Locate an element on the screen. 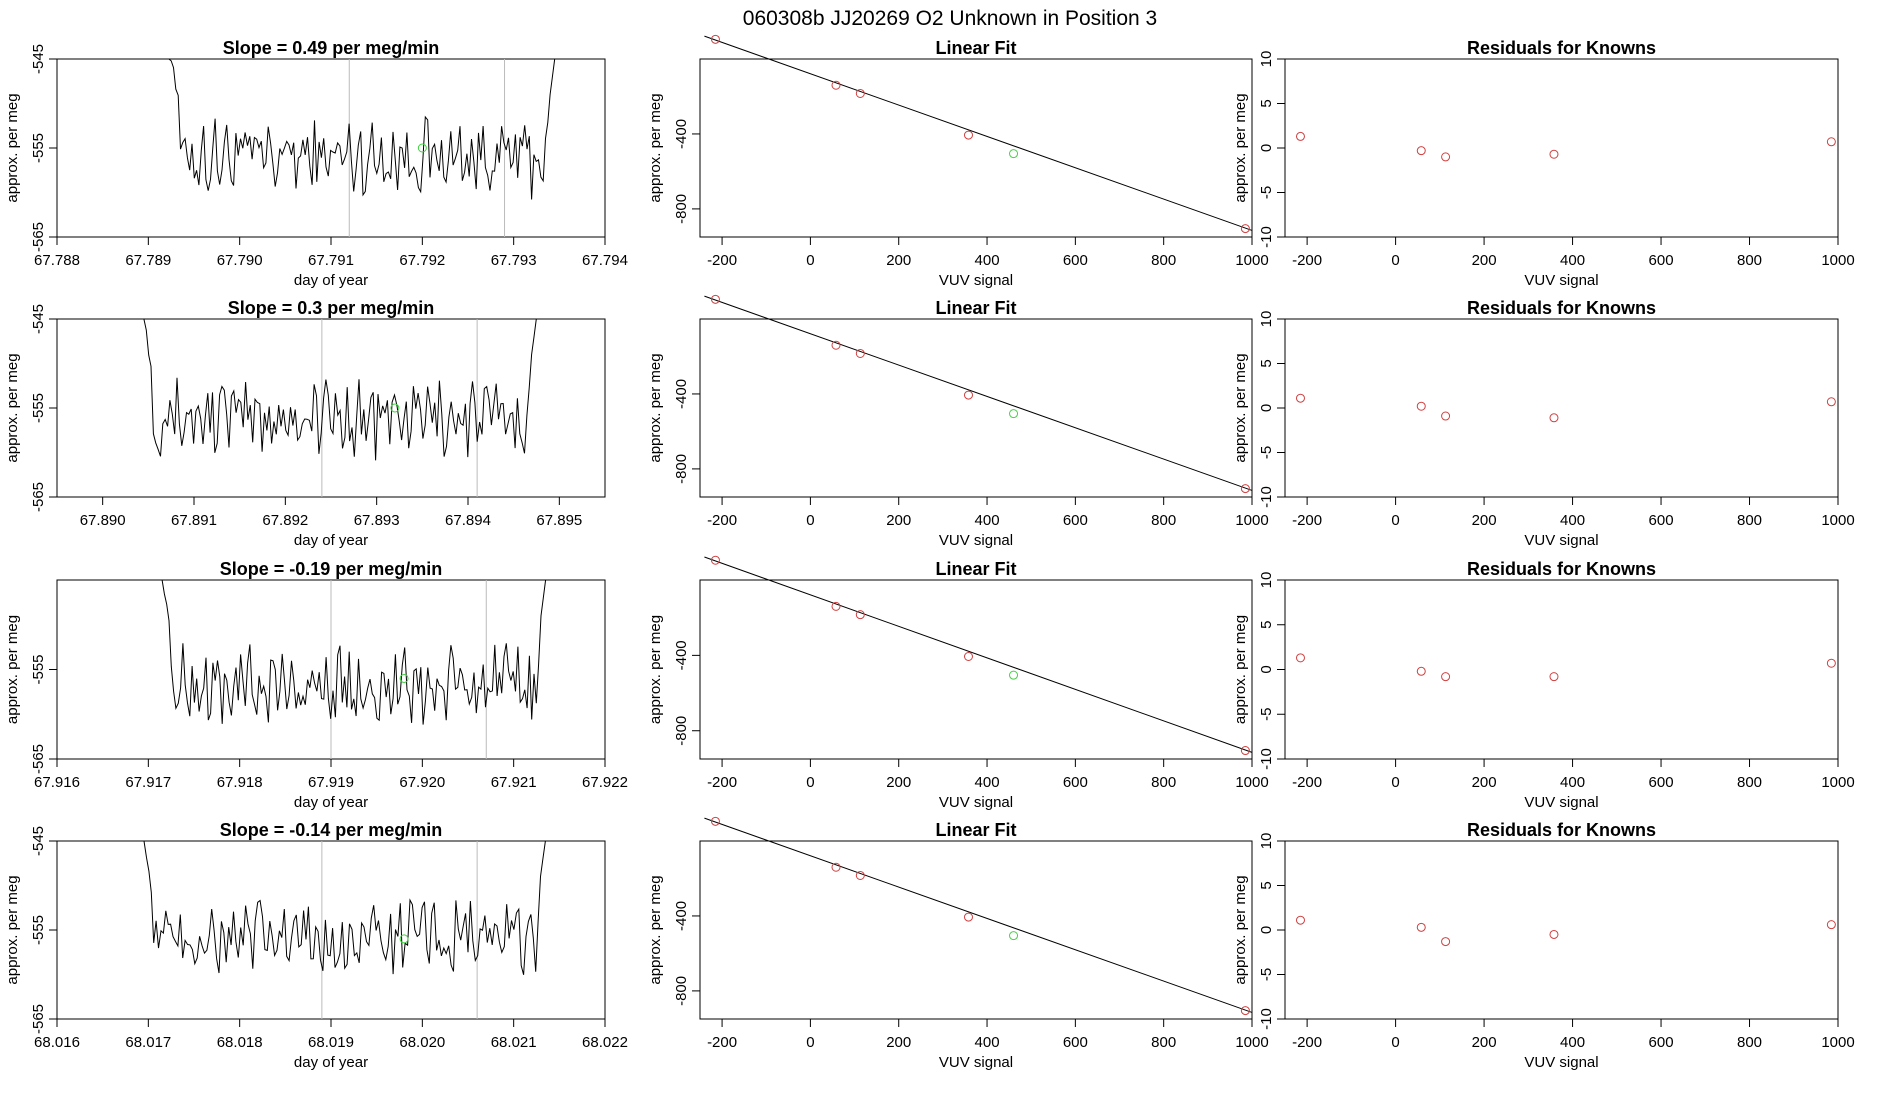 This screenshot has height=1100, width=1900. x-tick-label: 67.791 is located at coordinates (331, 260).